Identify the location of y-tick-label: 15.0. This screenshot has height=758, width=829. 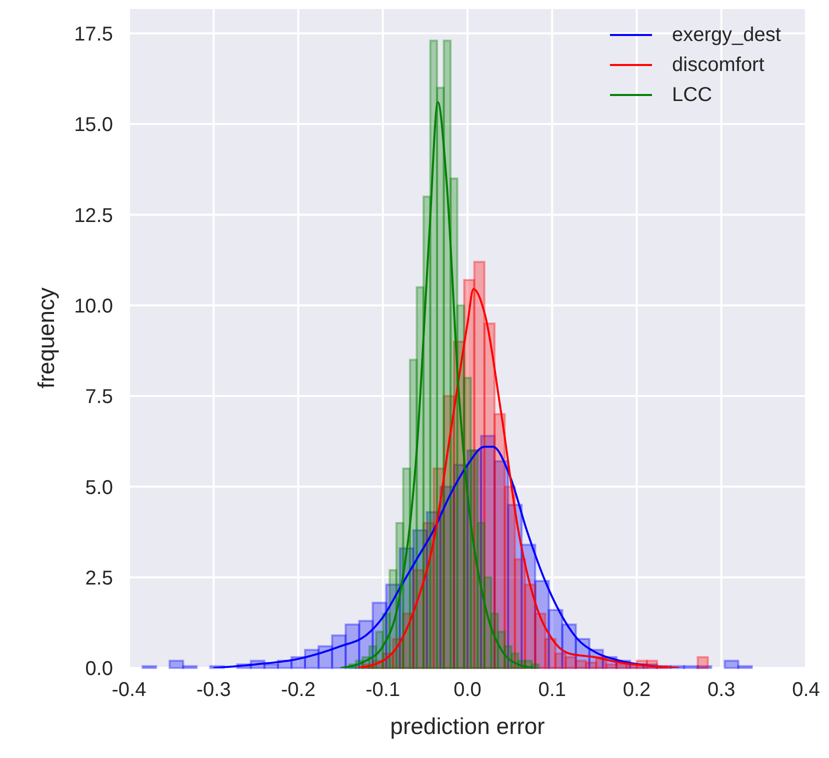
(93, 125).